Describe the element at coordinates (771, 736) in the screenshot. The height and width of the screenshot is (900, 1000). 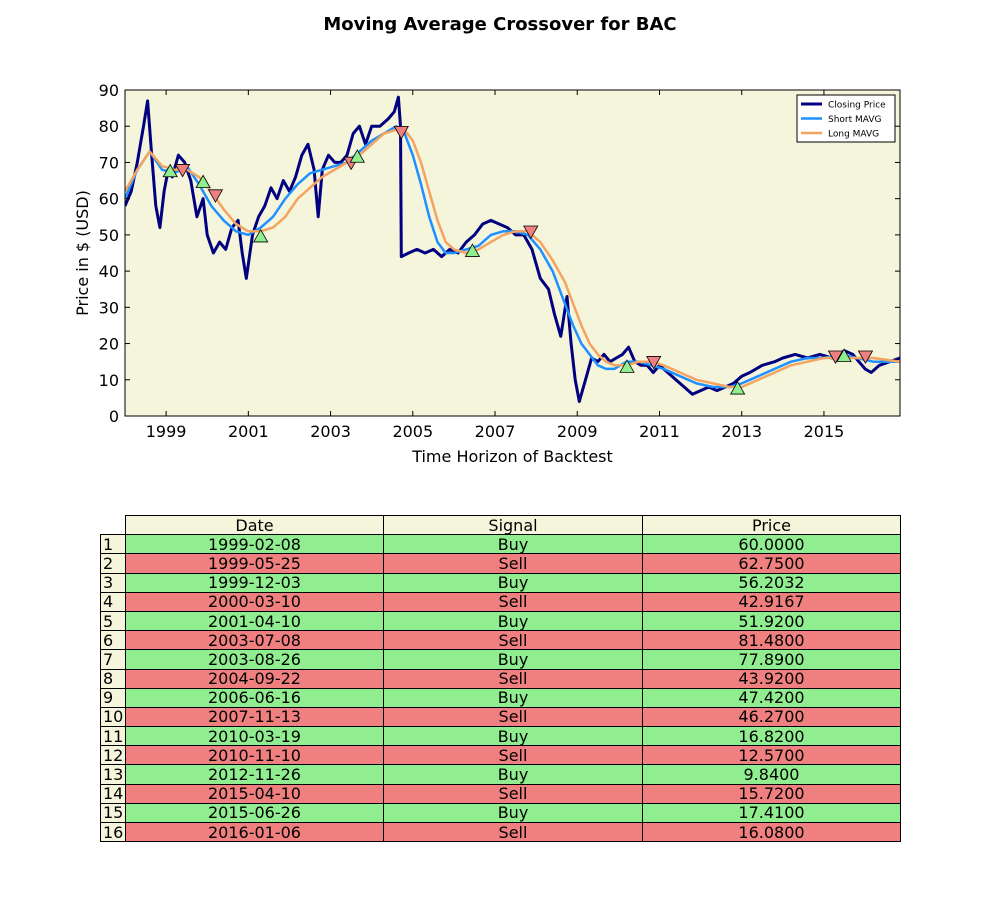
I see `price-cell: 16.8200` at that location.